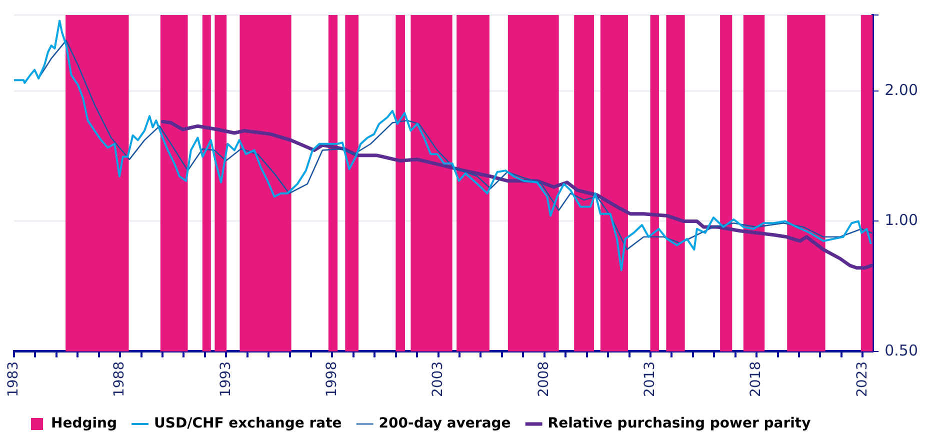 This screenshot has width=930, height=441. Describe the element at coordinates (679, 424) in the screenshot. I see `legend-label: Relative purchasing power parity` at that location.